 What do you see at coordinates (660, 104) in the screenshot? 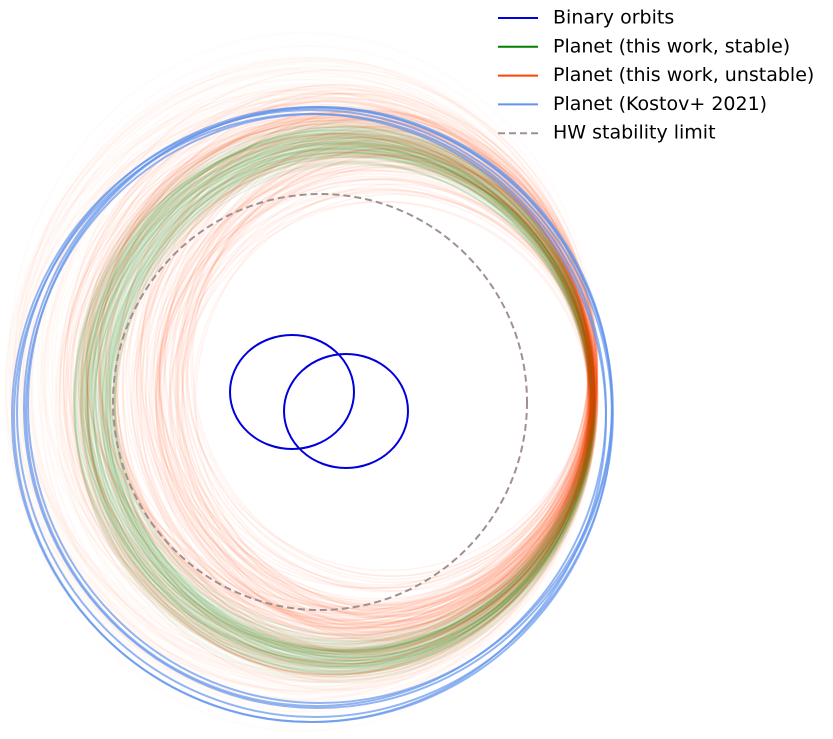
I see `legend-label: Planet (Kostov+ 2021)` at bounding box center [660, 104].